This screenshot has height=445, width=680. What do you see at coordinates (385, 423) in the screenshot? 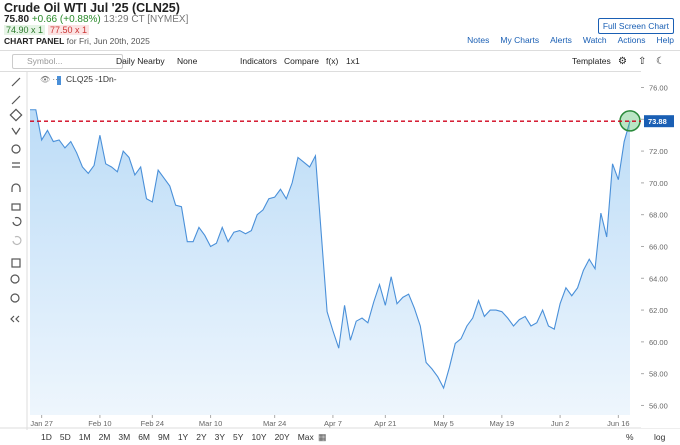
I see `x-tick-label: Apr 21` at bounding box center [385, 423].